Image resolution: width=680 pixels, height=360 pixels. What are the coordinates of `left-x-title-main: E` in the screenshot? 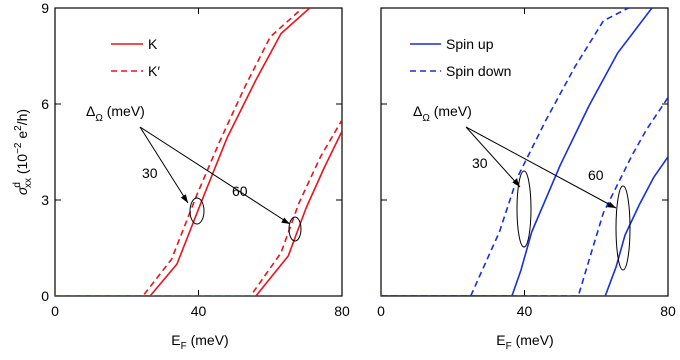 It's located at (175, 340).